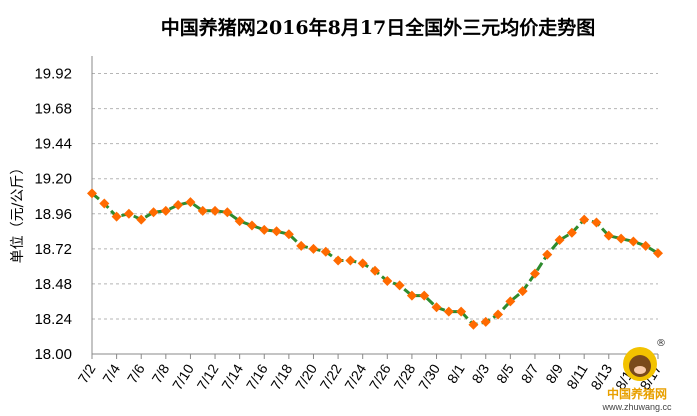 Image resolution: width=697 pixels, height=416 pixels. What do you see at coordinates (380, 377) in the screenshot?
I see `x-tick-label: 7/26` at bounding box center [380, 377].